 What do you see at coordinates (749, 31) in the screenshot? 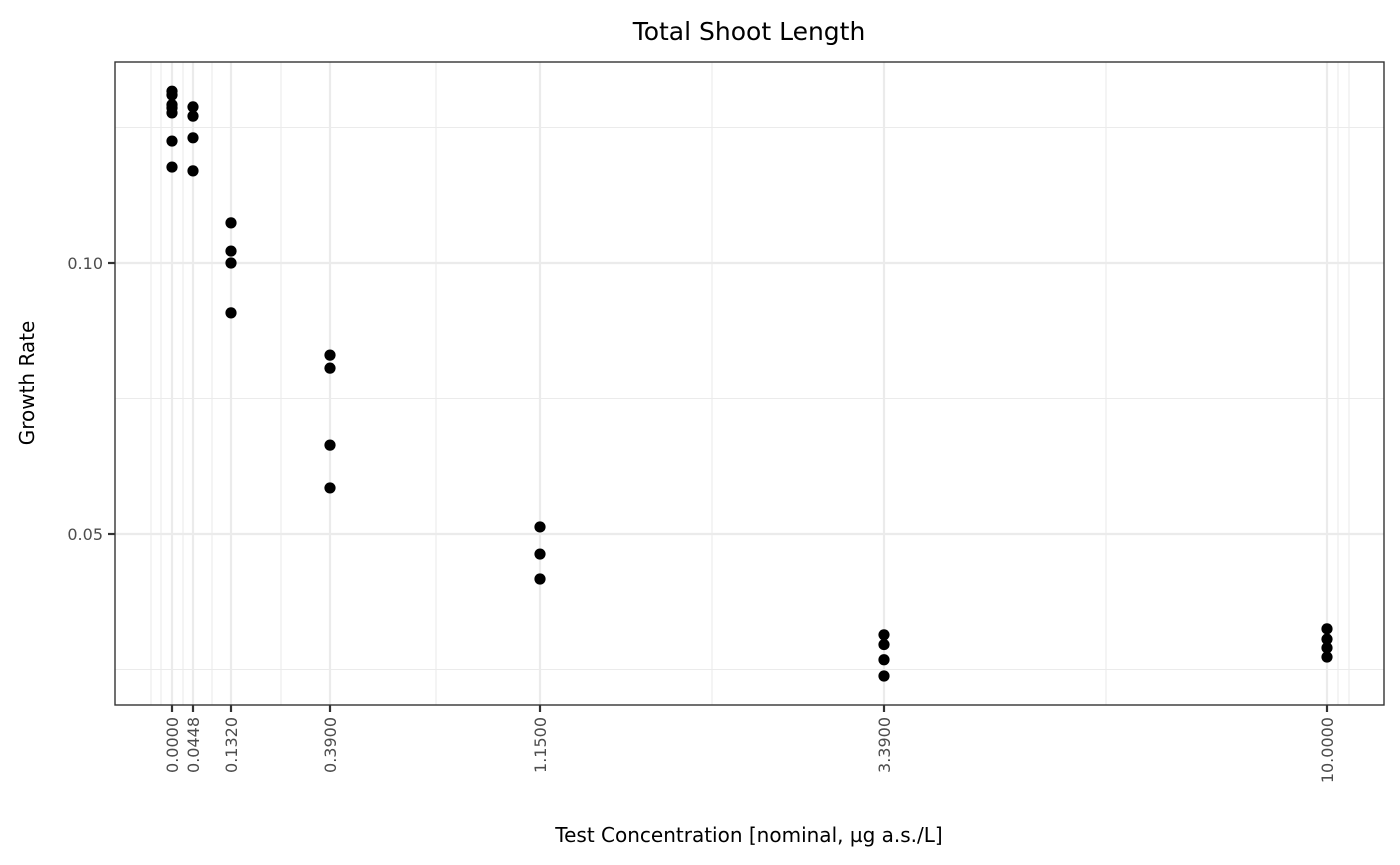
I see `chart-title: Total Shoot Length` at bounding box center [749, 31].